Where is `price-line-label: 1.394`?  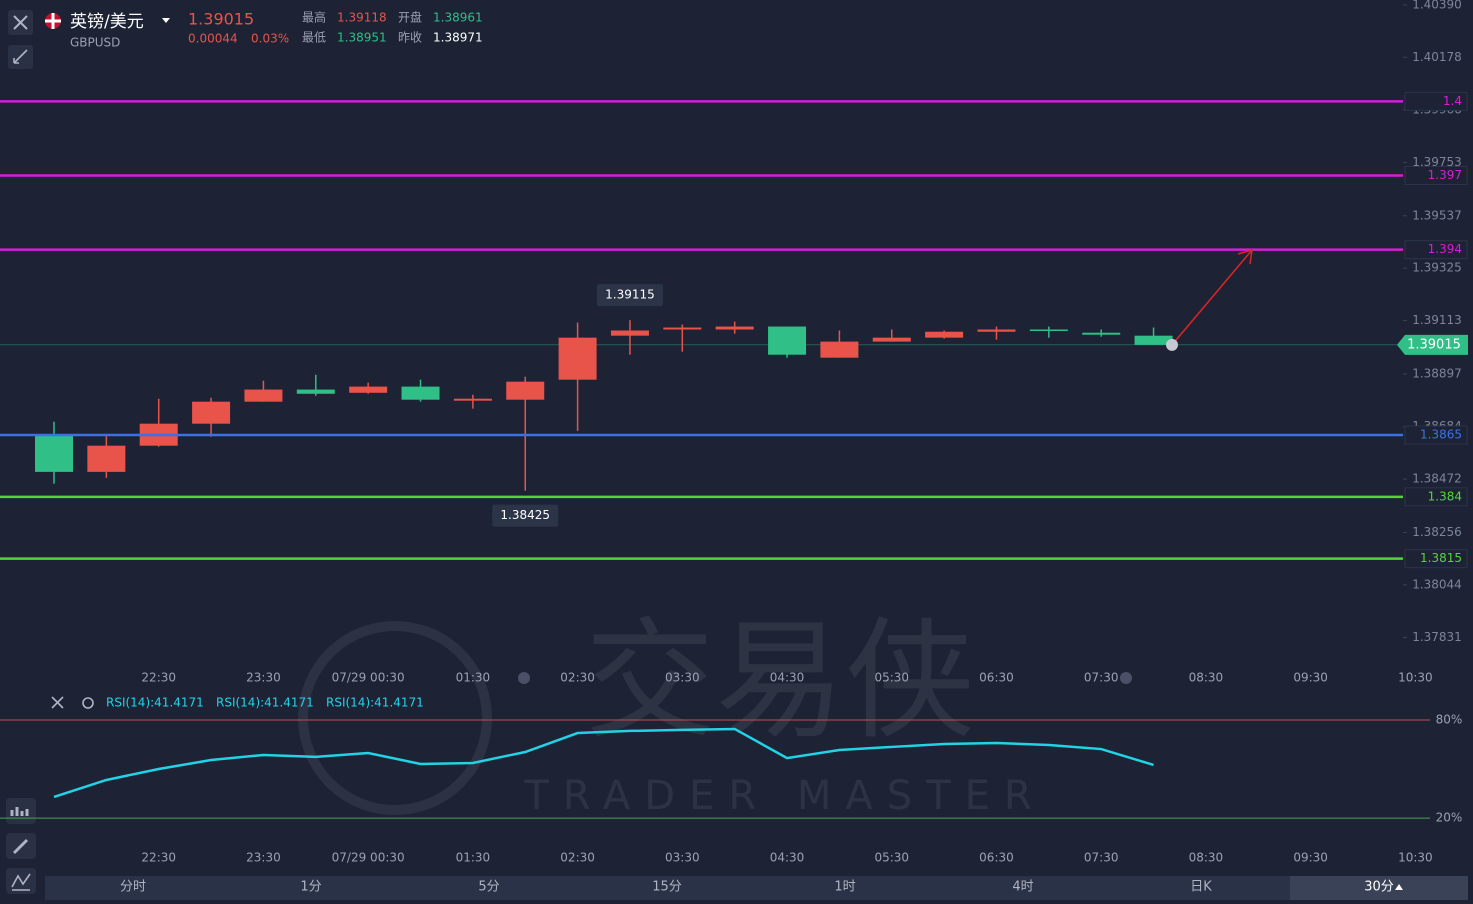
price-line-label: 1.394 is located at coordinates (1445, 249).